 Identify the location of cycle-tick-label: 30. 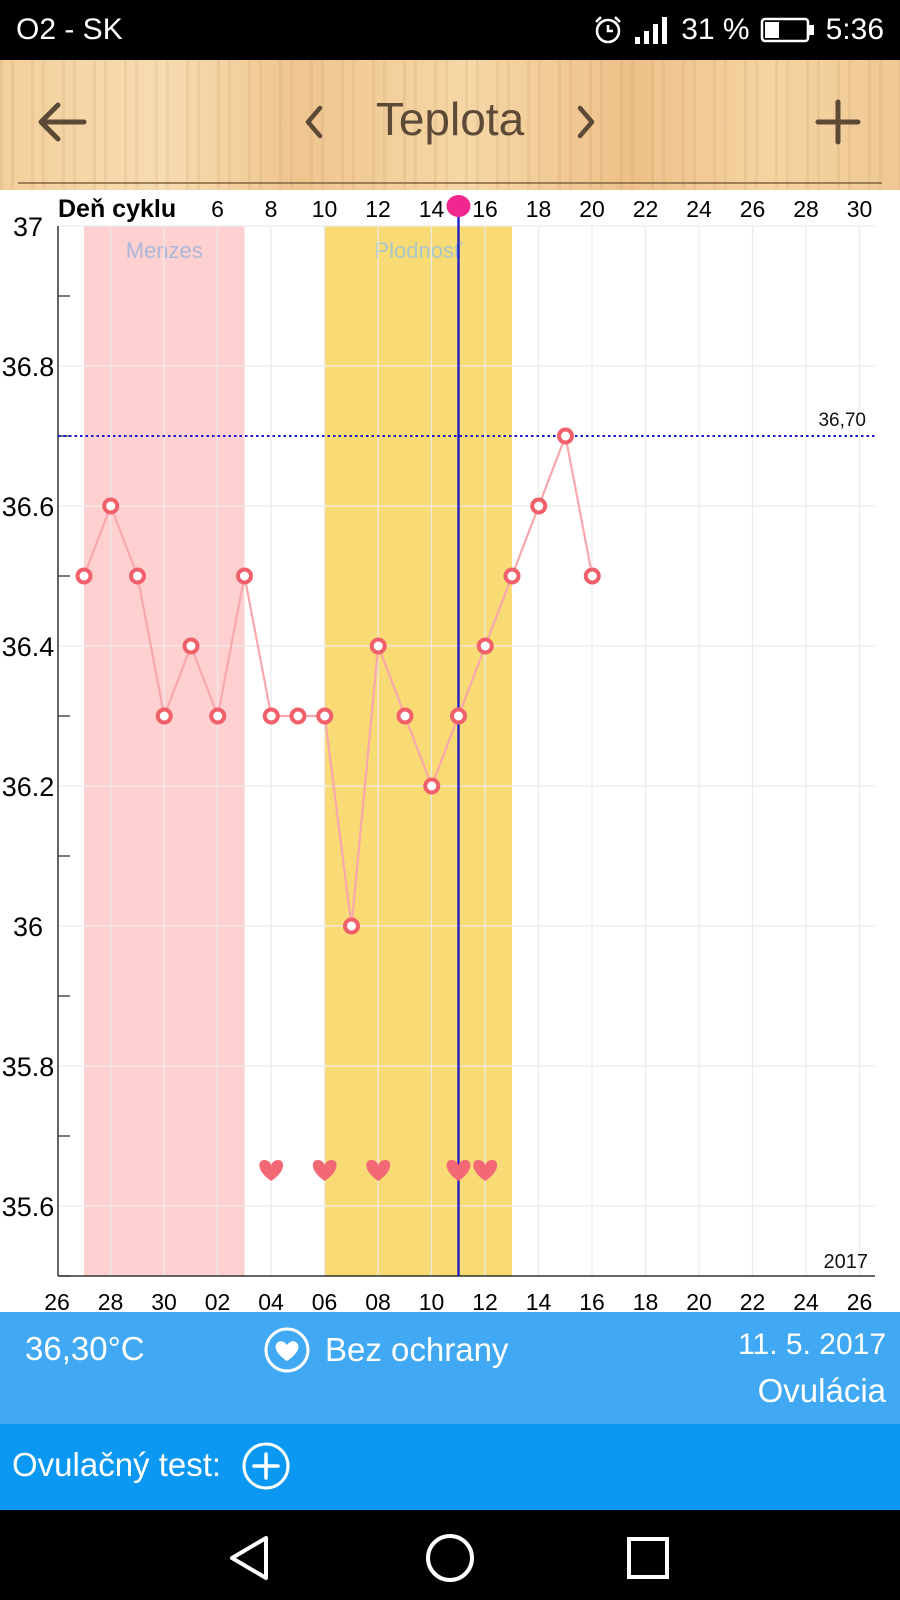
(860, 209).